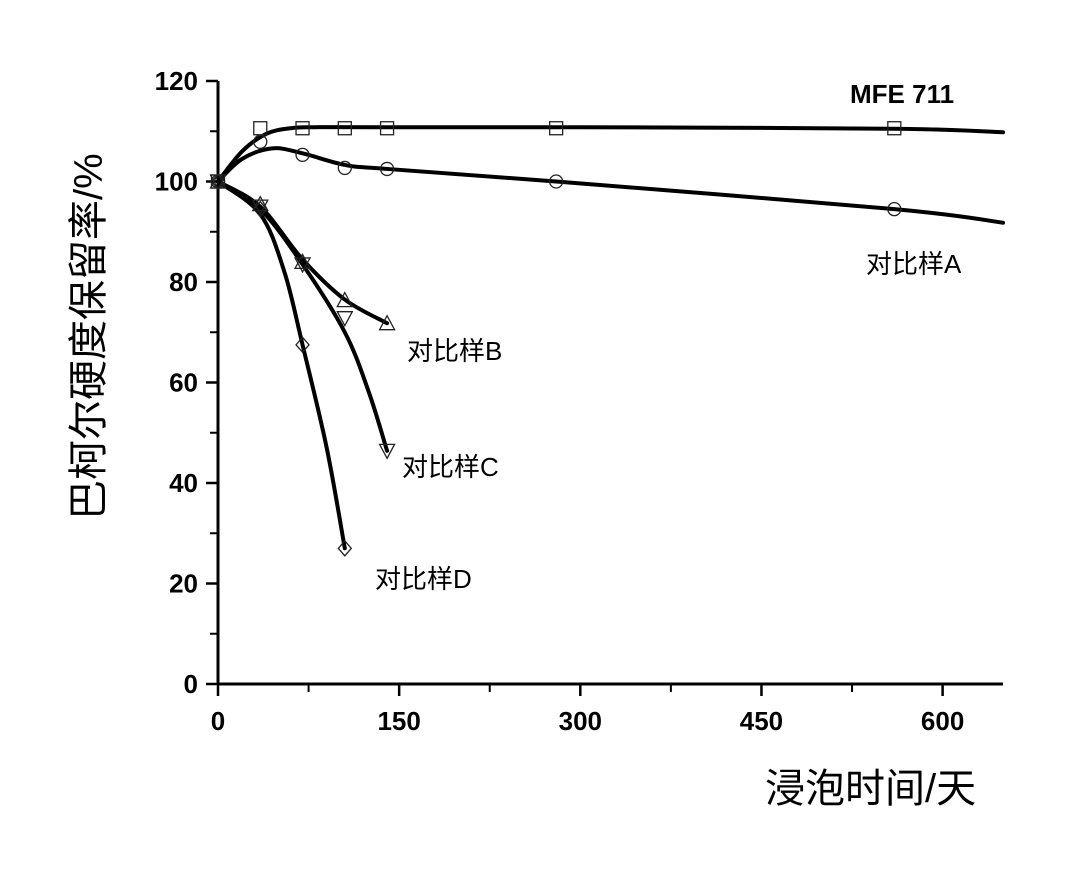 The image size is (1080, 877). Describe the element at coordinates (183, 383) in the screenshot. I see `y-tick-label: 60` at that location.